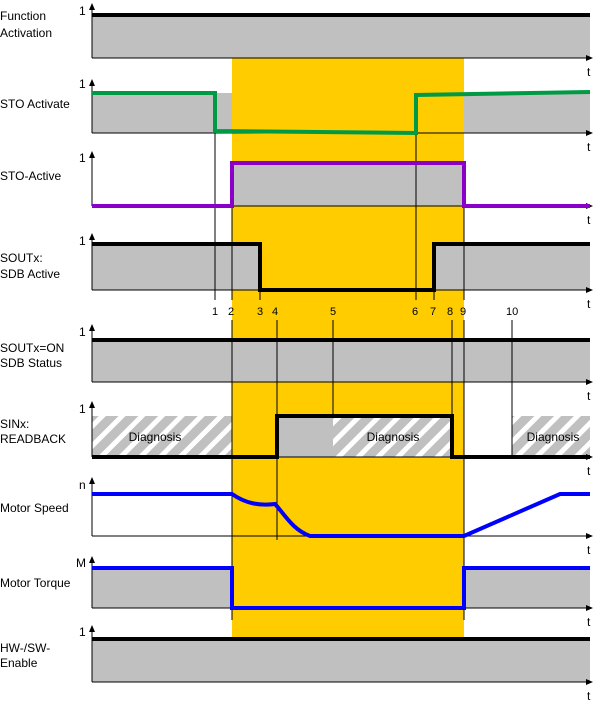 The width and height of the screenshot is (603, 705). Describe the element at coordinates (31, 363) in the screenshot. I see `sout-status-label: SDB Status` at that location.